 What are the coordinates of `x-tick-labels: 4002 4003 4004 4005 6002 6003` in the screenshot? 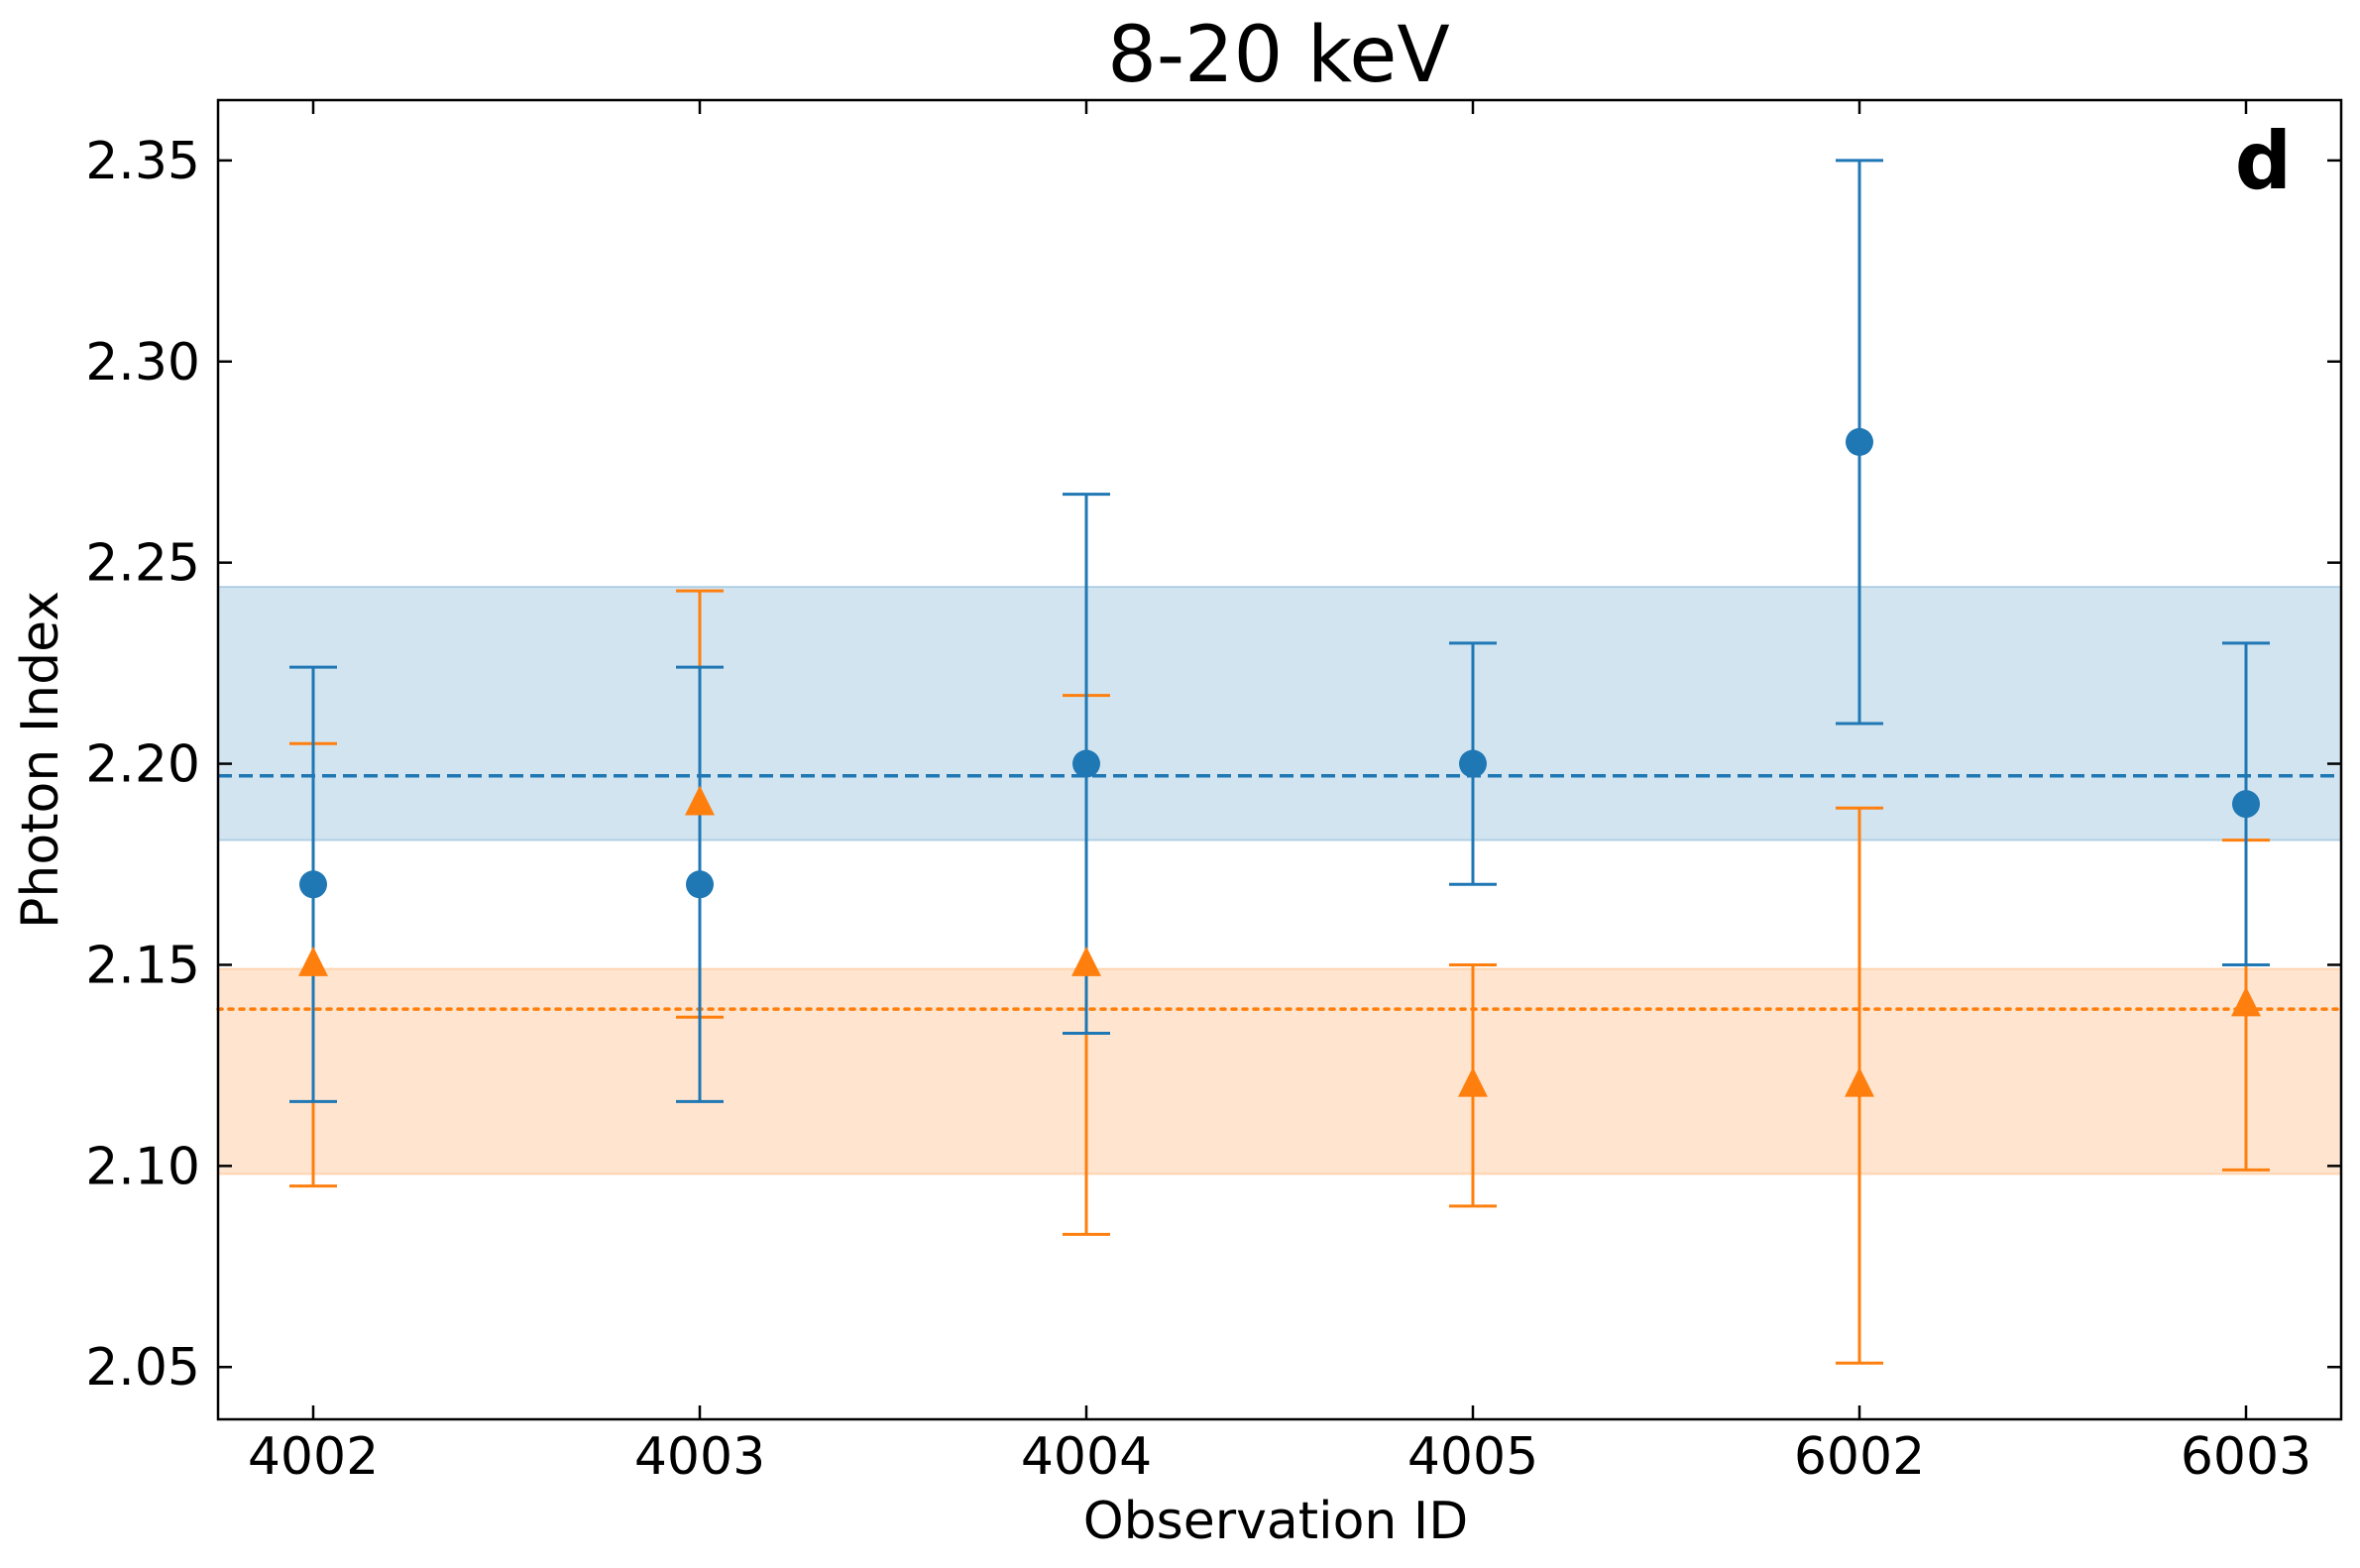 It's located at (1279, 1457).